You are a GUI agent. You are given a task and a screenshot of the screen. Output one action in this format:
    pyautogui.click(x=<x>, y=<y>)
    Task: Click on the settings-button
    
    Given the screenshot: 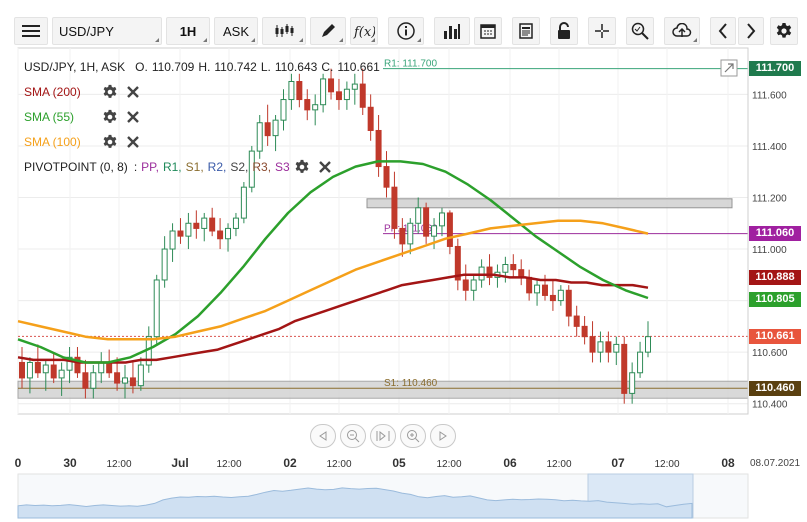 What is the action you would take?
    pyautogui.click(x=784, y=31)
    